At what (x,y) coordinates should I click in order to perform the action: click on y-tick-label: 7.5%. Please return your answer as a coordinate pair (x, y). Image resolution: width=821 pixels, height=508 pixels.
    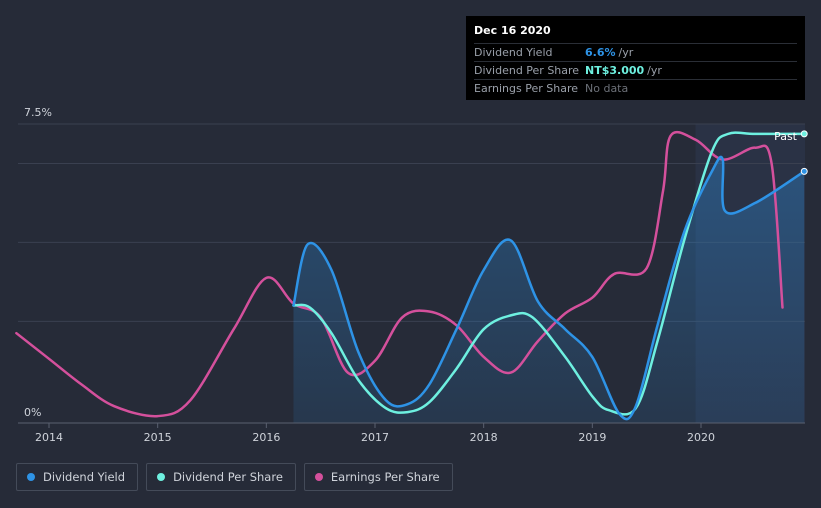
    Looking at the image, I should click on (38, 112).